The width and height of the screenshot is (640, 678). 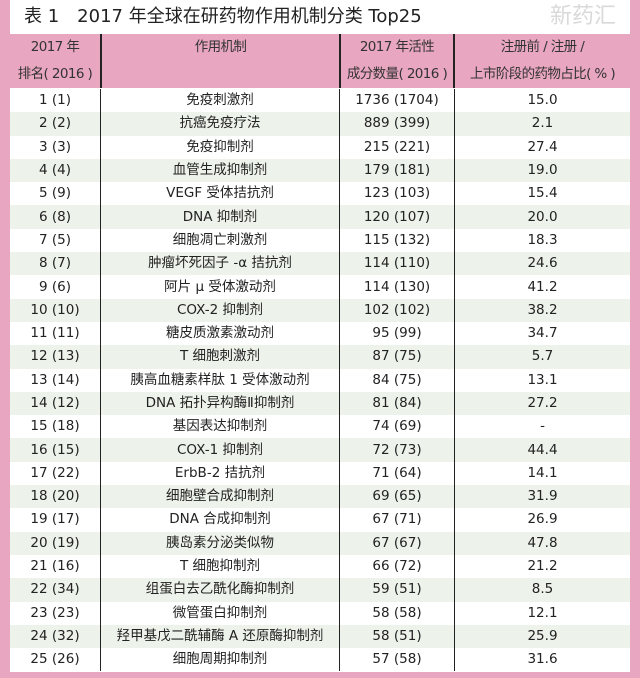 What do you see at coordinates (397, 473) in the screenshot?
I see `count-cell: 71 (64)` at bounding box center [397, 473].